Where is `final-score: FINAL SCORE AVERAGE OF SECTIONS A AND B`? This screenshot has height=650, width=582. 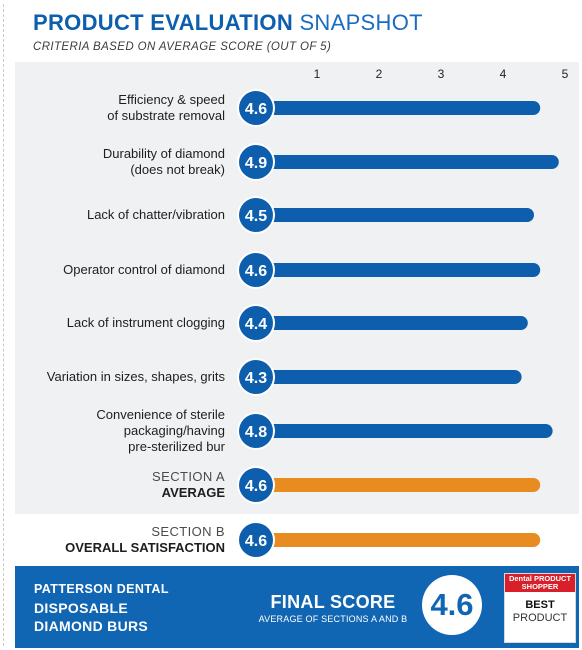
final-score: FINAL SCORE AVERAGE OF SECTIONS A AND B is located at coordinates (333, 608).